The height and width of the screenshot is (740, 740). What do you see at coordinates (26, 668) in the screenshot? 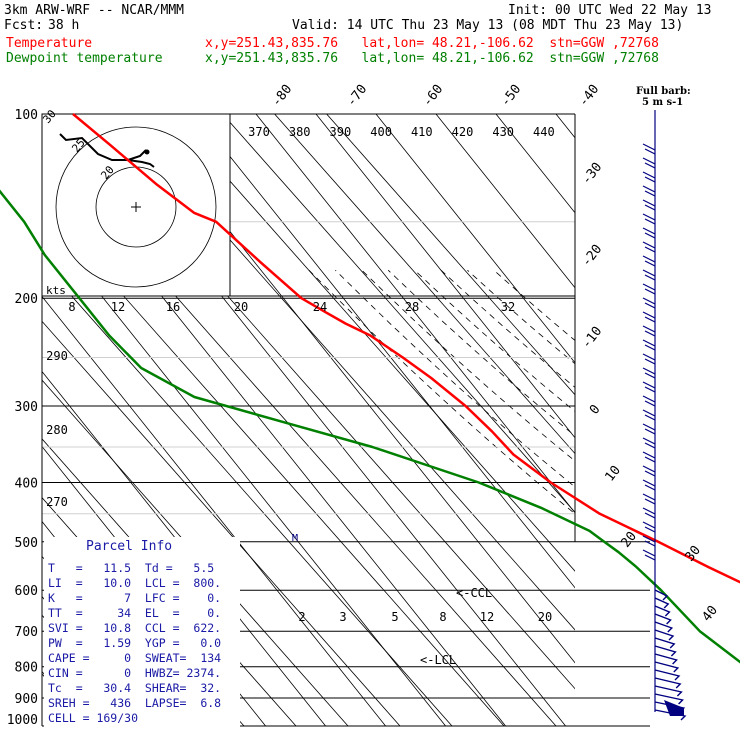
I see `pressure-tick-label: 800` at bounding box center [26, 668].